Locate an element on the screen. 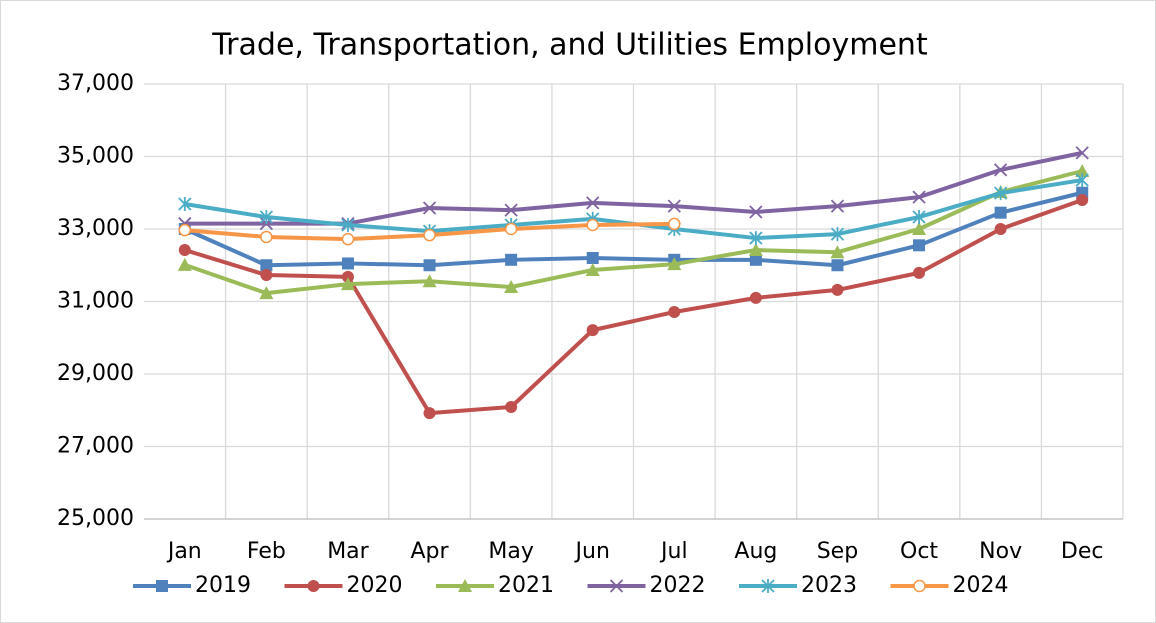  y-tick-label: 29,000 is located at coordinates (95, 373).